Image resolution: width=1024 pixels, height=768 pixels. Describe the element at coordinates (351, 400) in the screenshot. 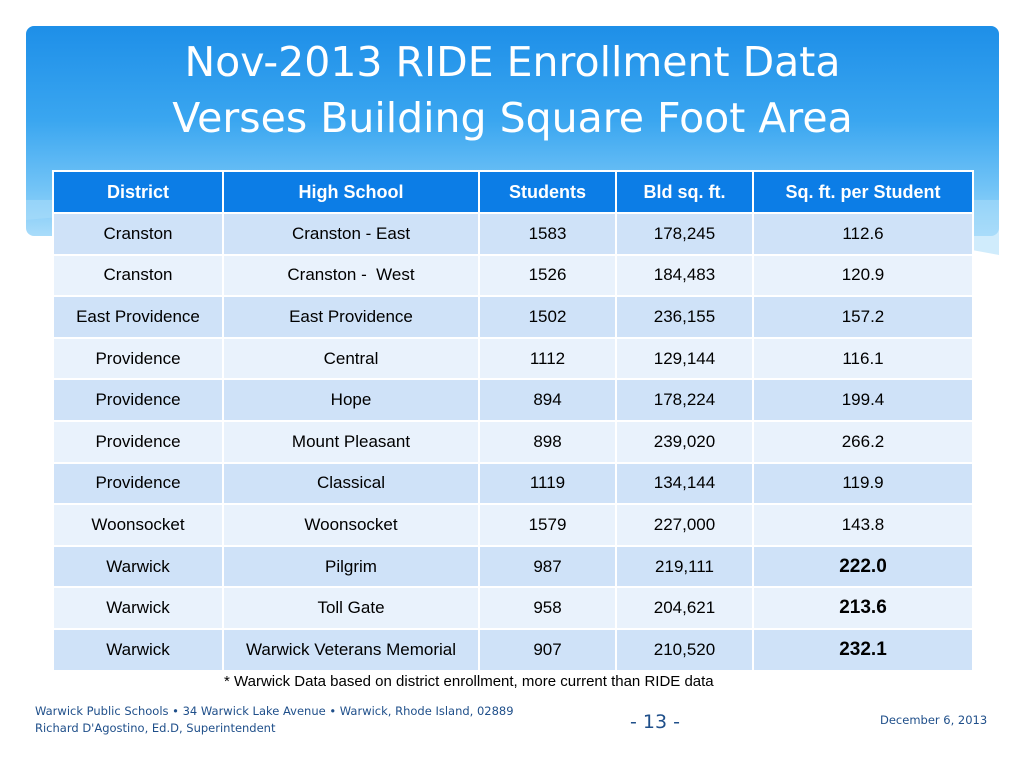

I see `cell-high-school: Hope` at that location.